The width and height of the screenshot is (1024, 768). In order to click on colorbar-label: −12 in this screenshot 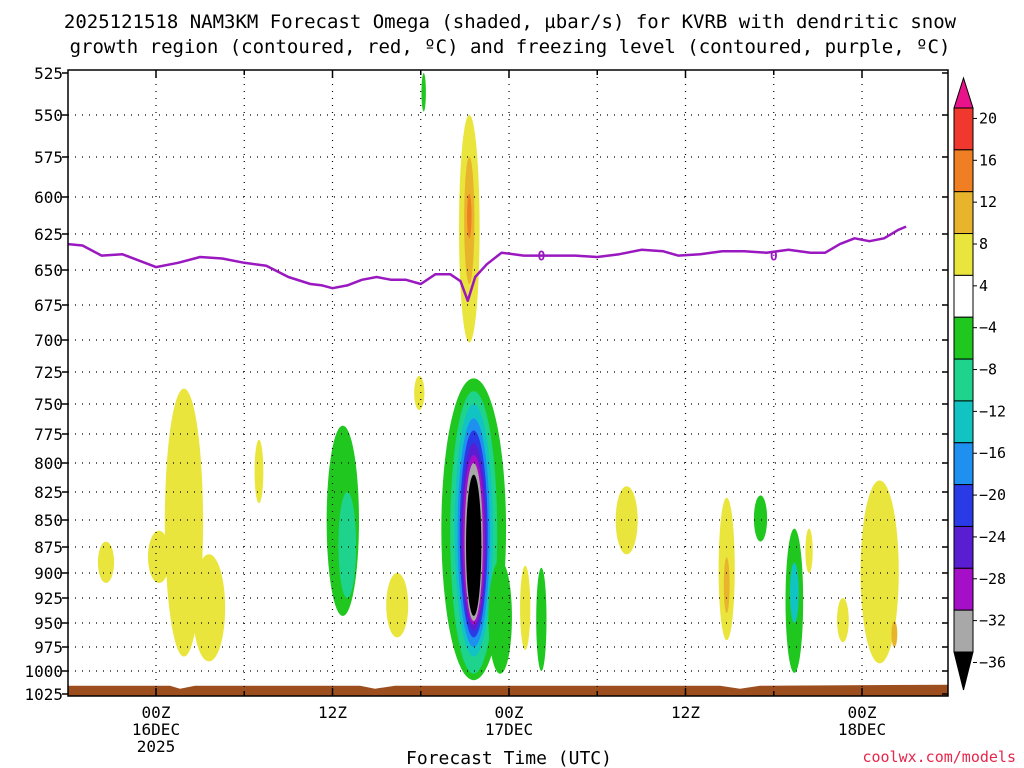, I will do `click(992, 411)`.